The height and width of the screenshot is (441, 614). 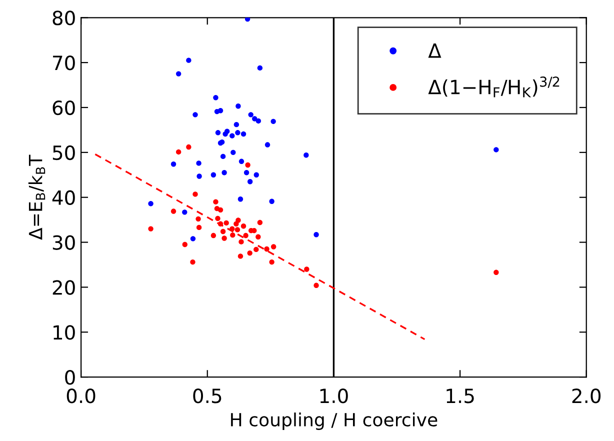 What do you see at coordinates (64, 332) in the screenshot?
I see `y-tick-label: 10` at bounding box center [64, 332].